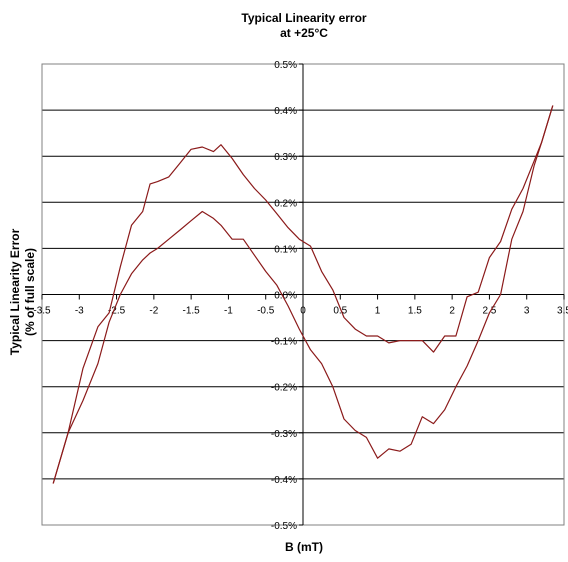  I want to click on y-tick-label: 0.2%, so click(285, 203).